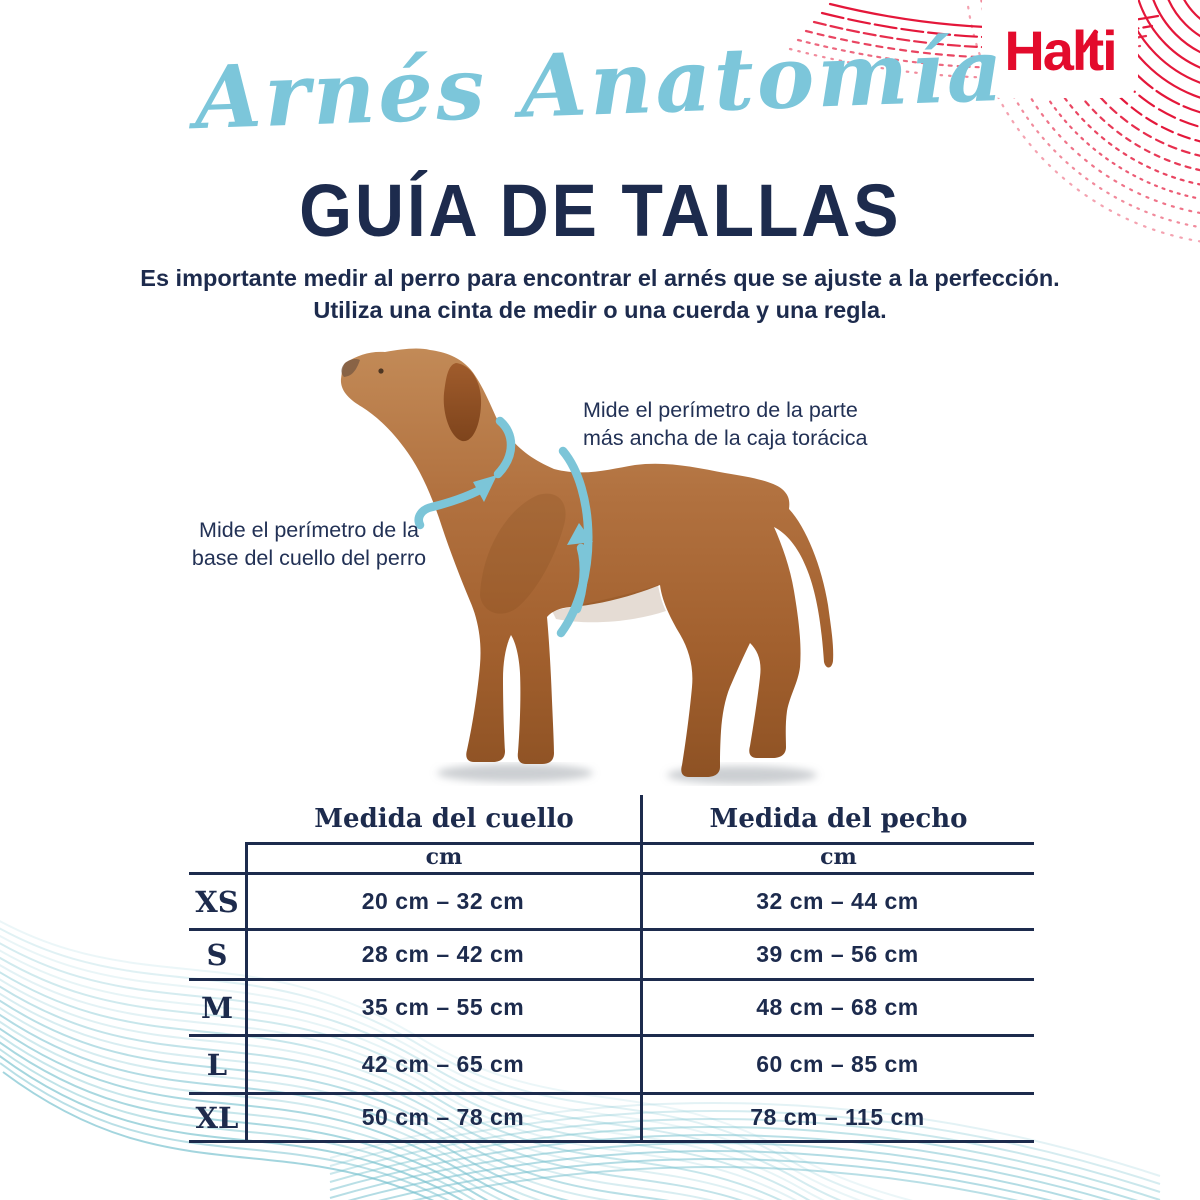  What do you see at coordinates (381, 371) in the screenshot?
I see `dog-eye` at bounding box center [381, 371].